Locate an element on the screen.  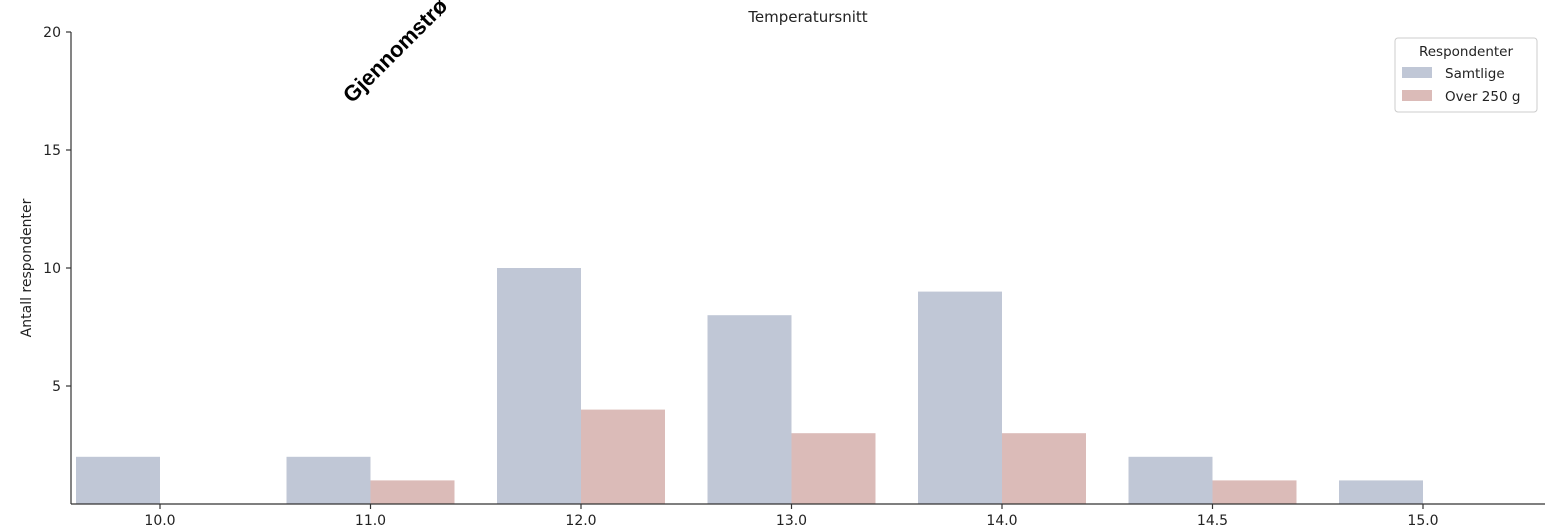
y-tick-label: 5 is located at coordinates (56, 387).